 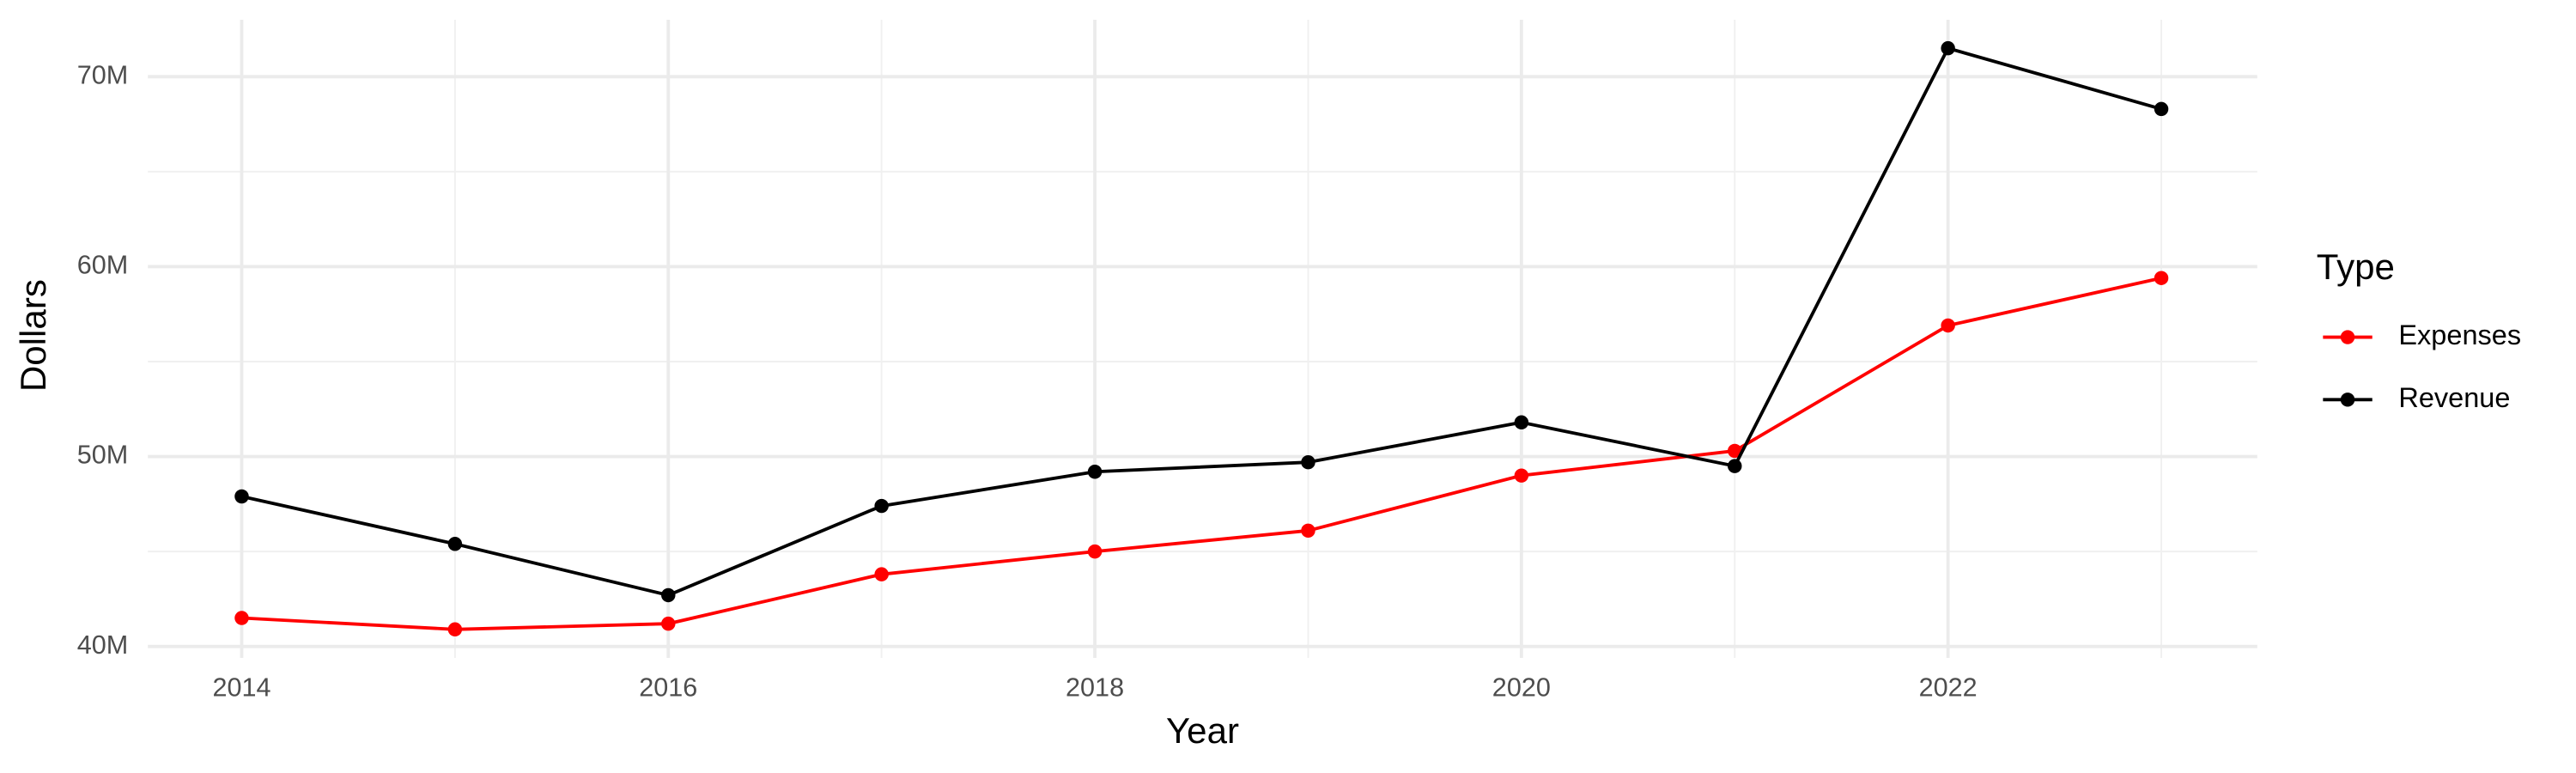 I want to click on legend-label: Revenue, so click(x=2454, y=397).